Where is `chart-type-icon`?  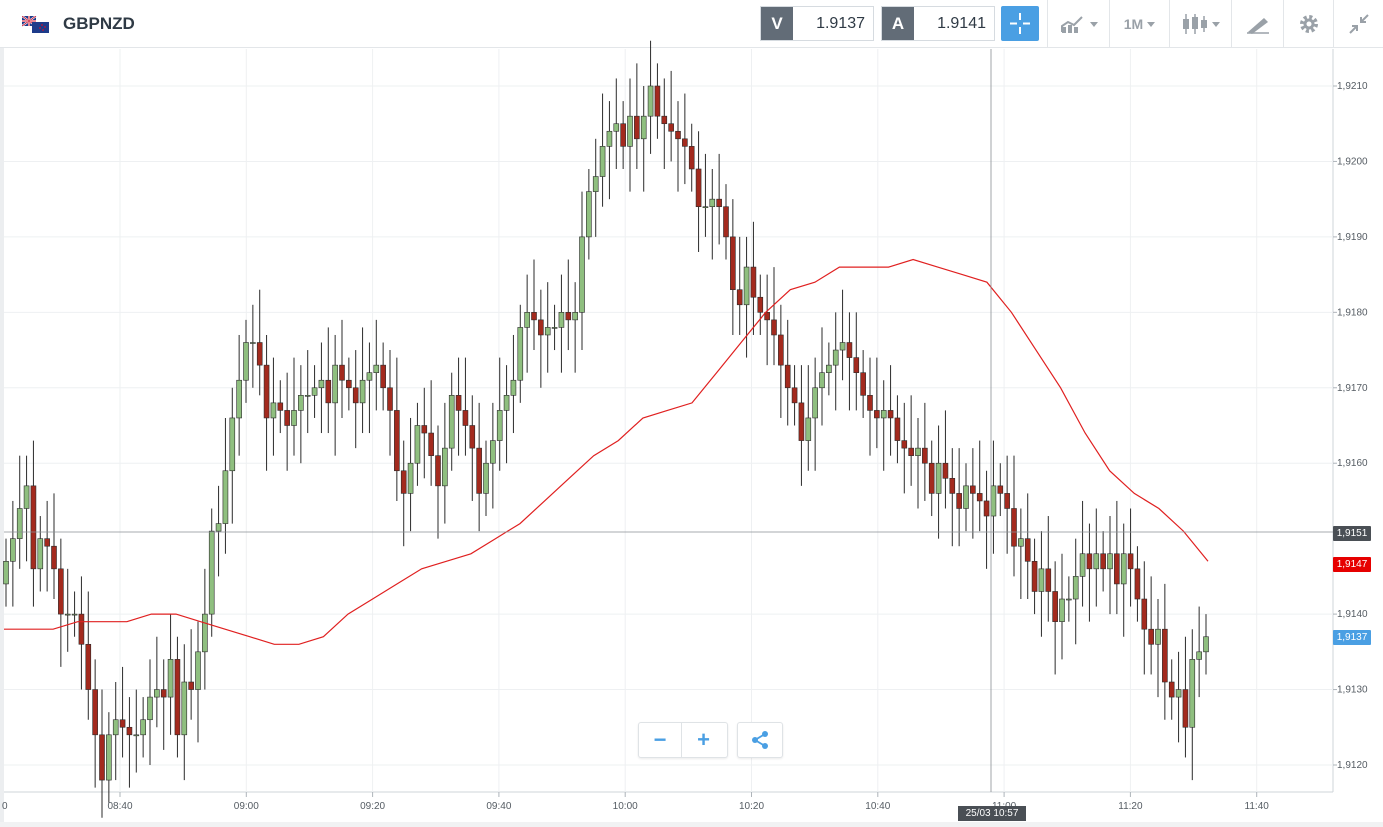 chart-type-icon is located at coordinates (1071, 24).